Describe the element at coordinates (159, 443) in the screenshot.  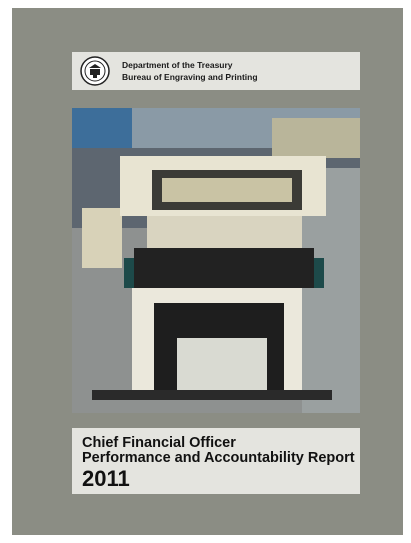
I see `report-title: Chief Financial Officer` at that location.